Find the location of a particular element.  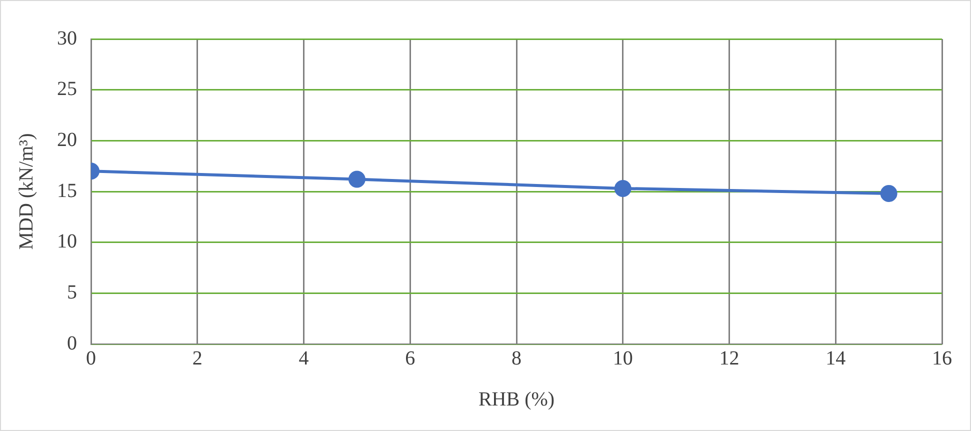

y-tick-label: 10 is located at coordinates (67, 241).